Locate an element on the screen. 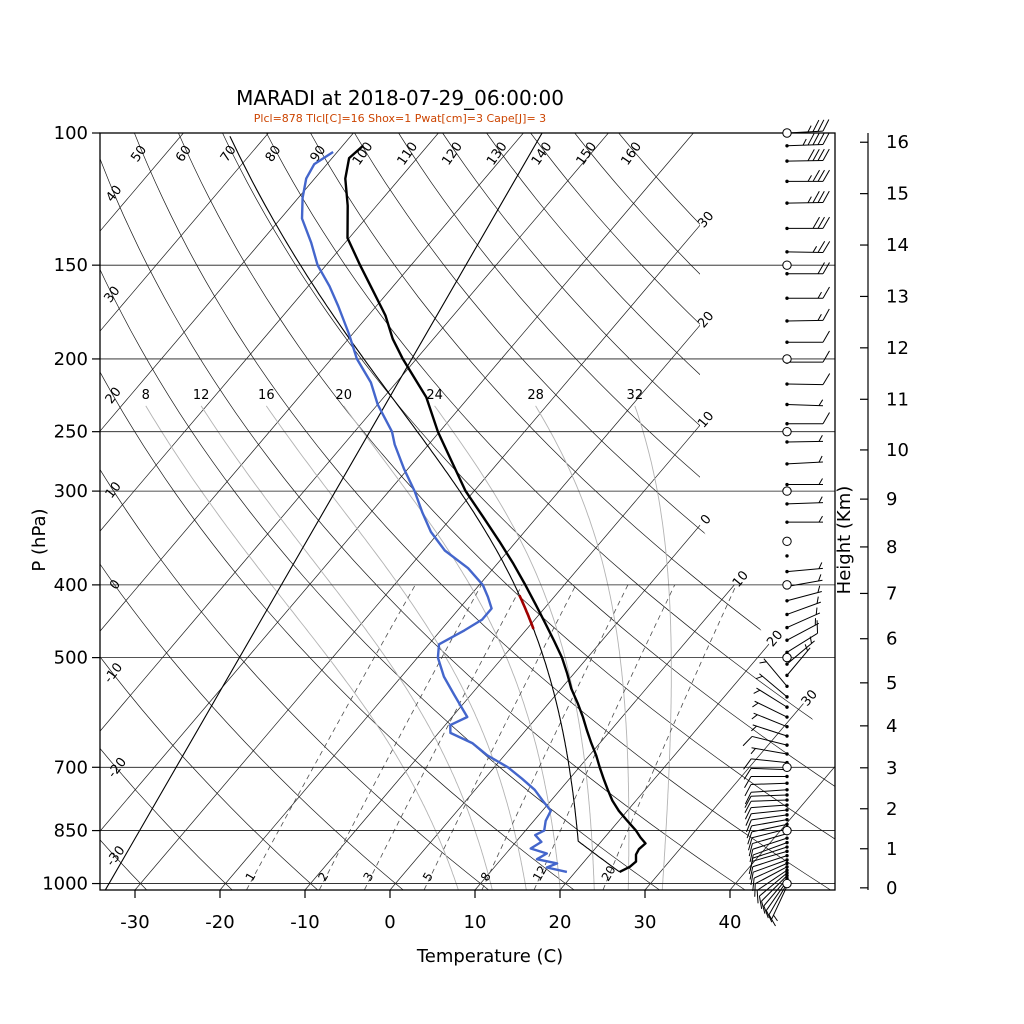  mixing-ratio-label: 3 is located at coordinates (368, 877).